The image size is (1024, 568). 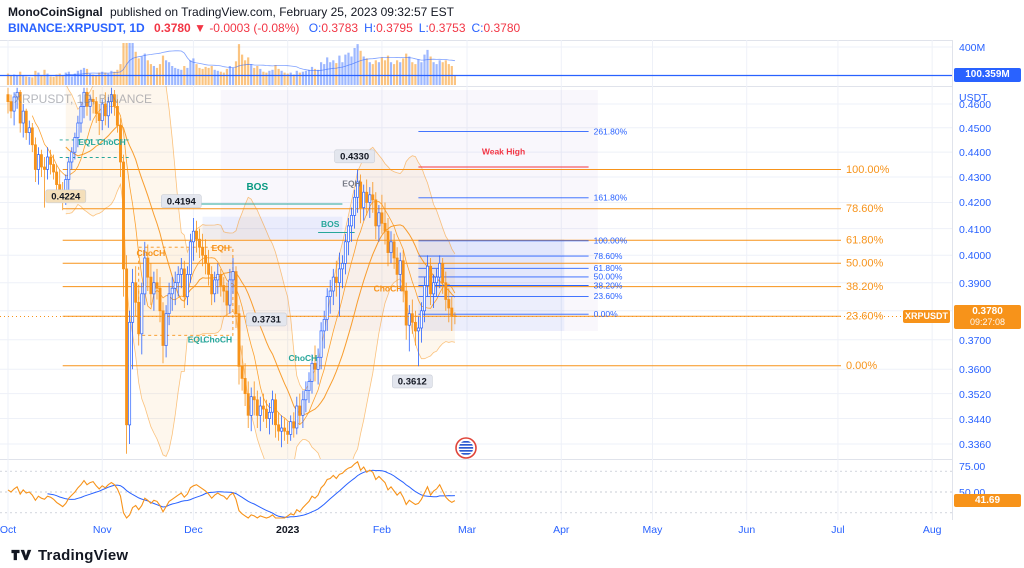 I want to click on time-axis-label: Dec, so click(x=193, y=530).